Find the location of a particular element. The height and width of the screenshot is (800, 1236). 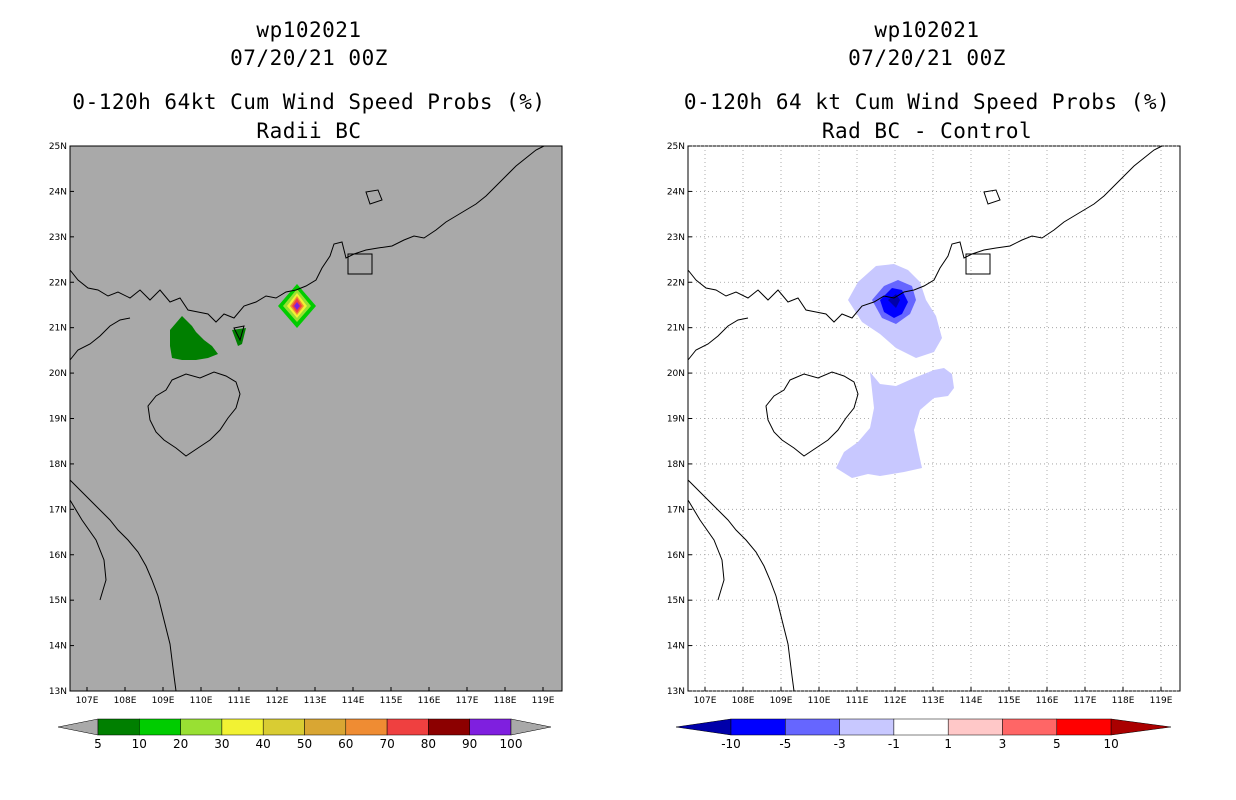

left-colorbar-label: 100 is located at coordinates (511, 744).